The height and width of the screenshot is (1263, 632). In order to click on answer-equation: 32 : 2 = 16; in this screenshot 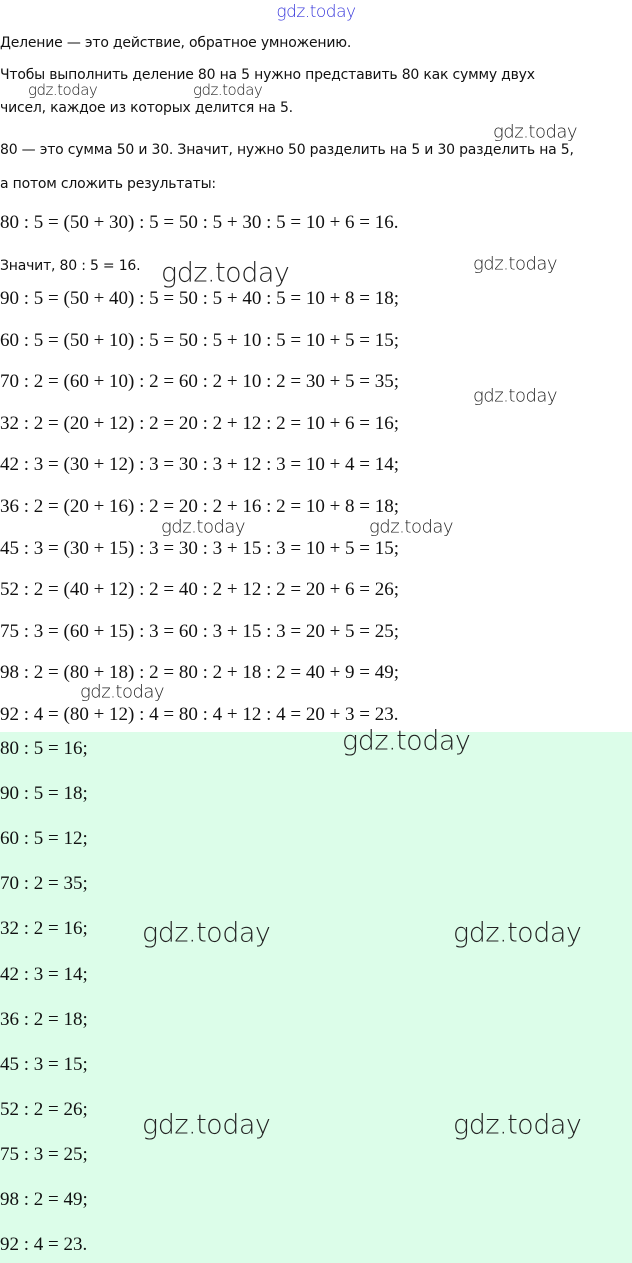, I will do `click(44, 929)`.